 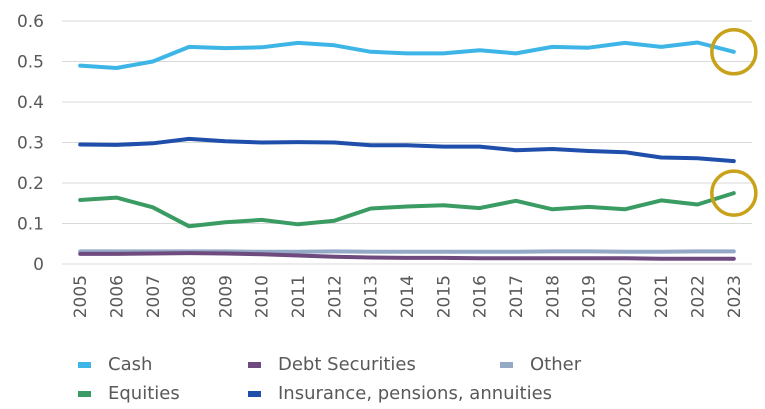 What do you see at coordinates (590, 296) in the screenshot?
I see `x-tick-label: 2019` at bounding box center [590, 296].